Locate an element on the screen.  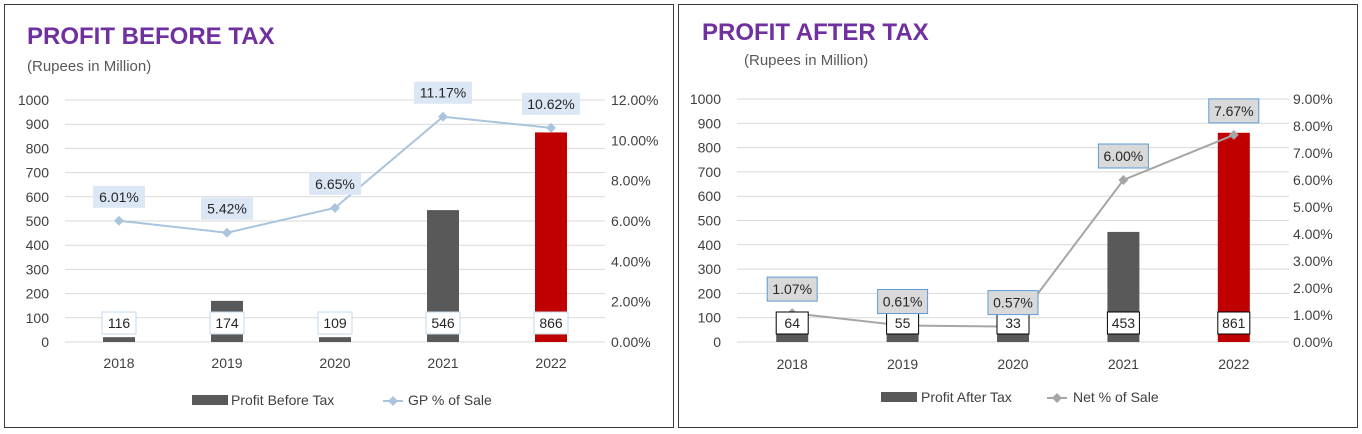
bar-data-label: 866 is located at coordinates (551, 323).